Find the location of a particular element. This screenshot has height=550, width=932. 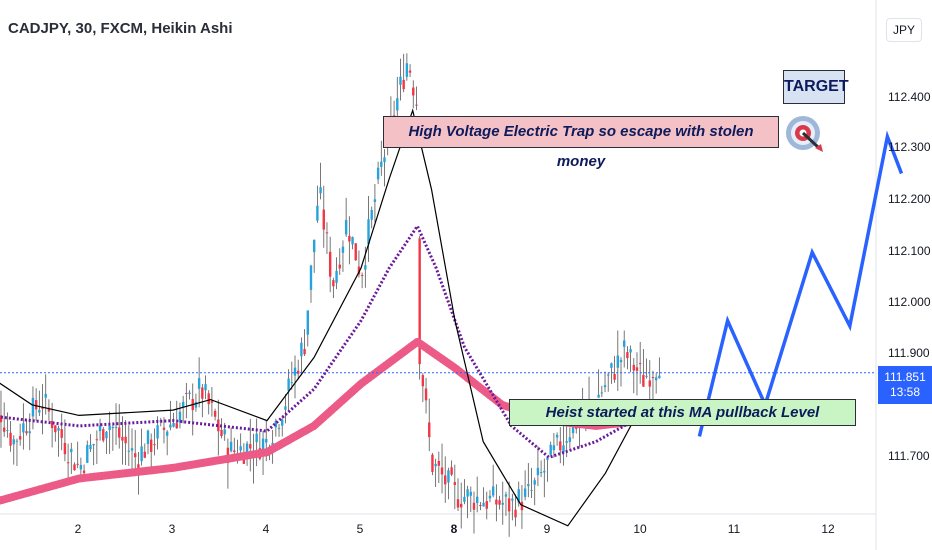

y-tick-label: 112.400 is located at coordinates (909, 97).